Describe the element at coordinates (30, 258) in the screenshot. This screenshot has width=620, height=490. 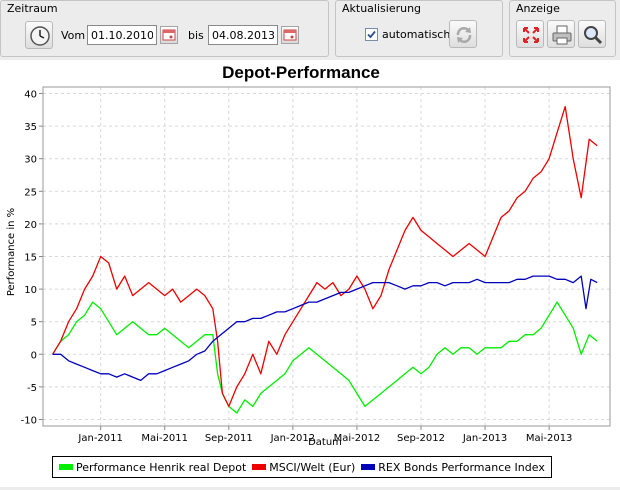
I see `y-tick-label: 15` at that location.